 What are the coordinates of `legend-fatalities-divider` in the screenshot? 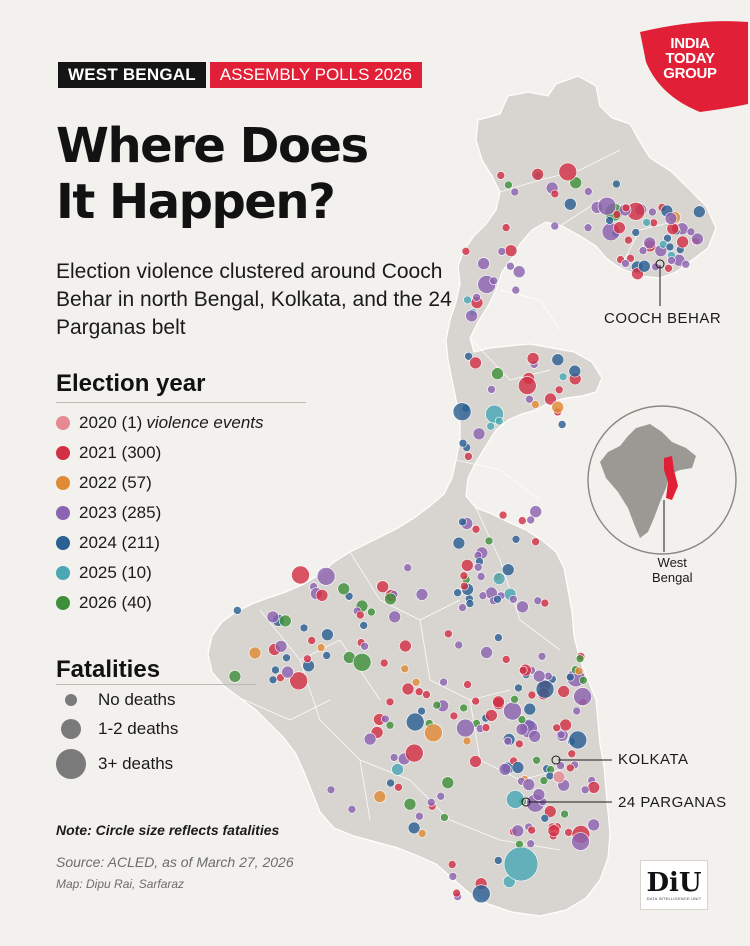 It's located at (156, 684).